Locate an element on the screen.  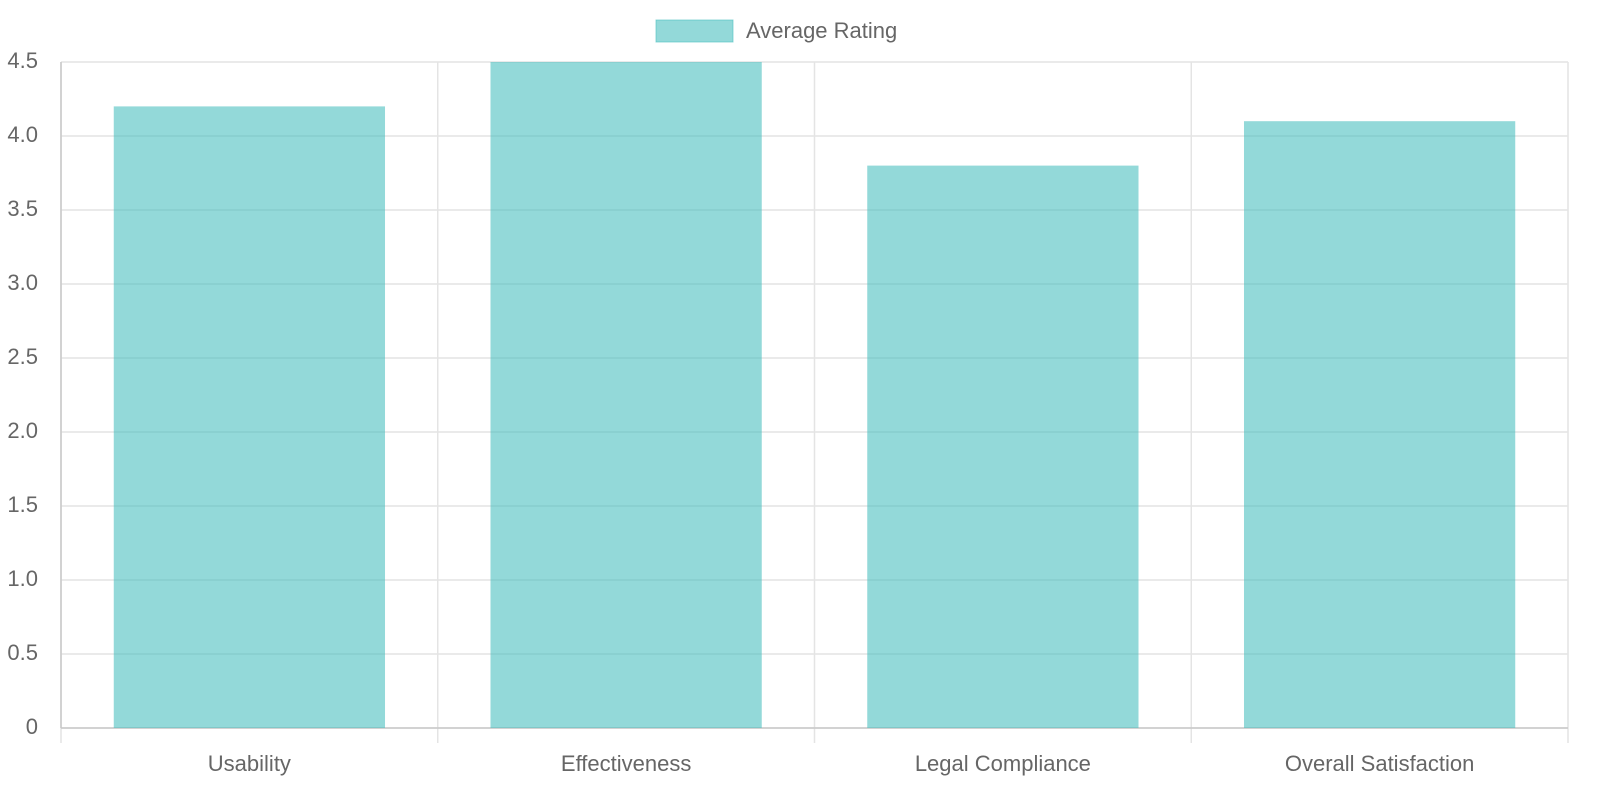
y-tick-label: 0 is located at coordinates (32, 726).